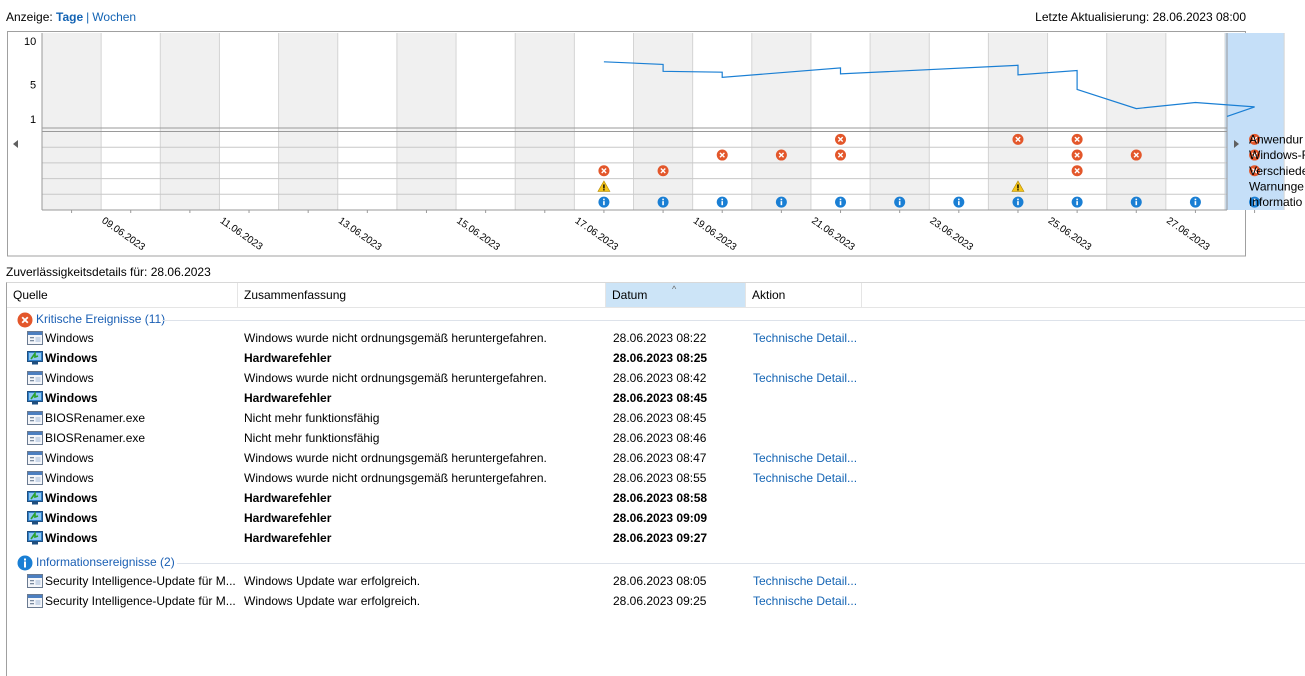 This screenshot has height=676, width=1305. Describe the element at coordinates (1276, 186) in the screenshot. I see `category-label: Warnunge` at that location.